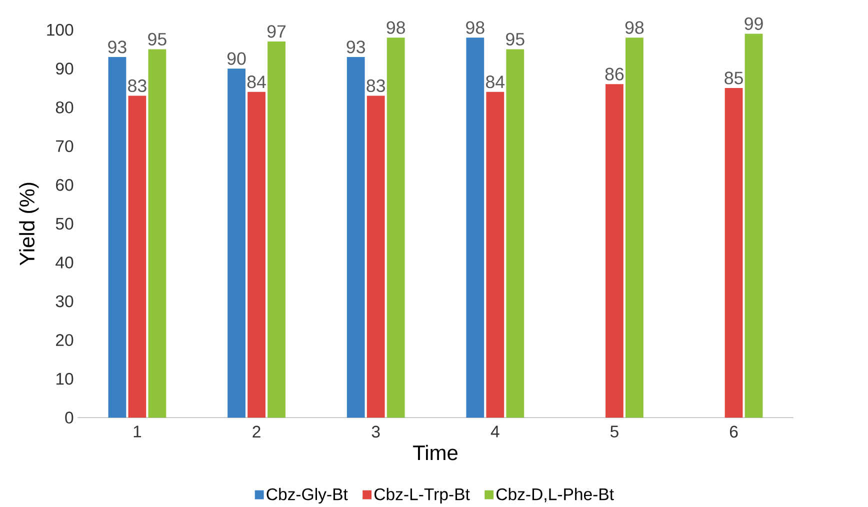 This screenshot has width=868, height=507. I want to click on x-tick-label: 6, so click(734, 432).